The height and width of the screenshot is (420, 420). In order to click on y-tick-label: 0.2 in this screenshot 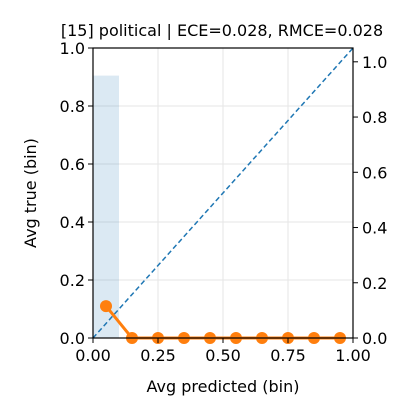, I will do `click(72, 280)`.